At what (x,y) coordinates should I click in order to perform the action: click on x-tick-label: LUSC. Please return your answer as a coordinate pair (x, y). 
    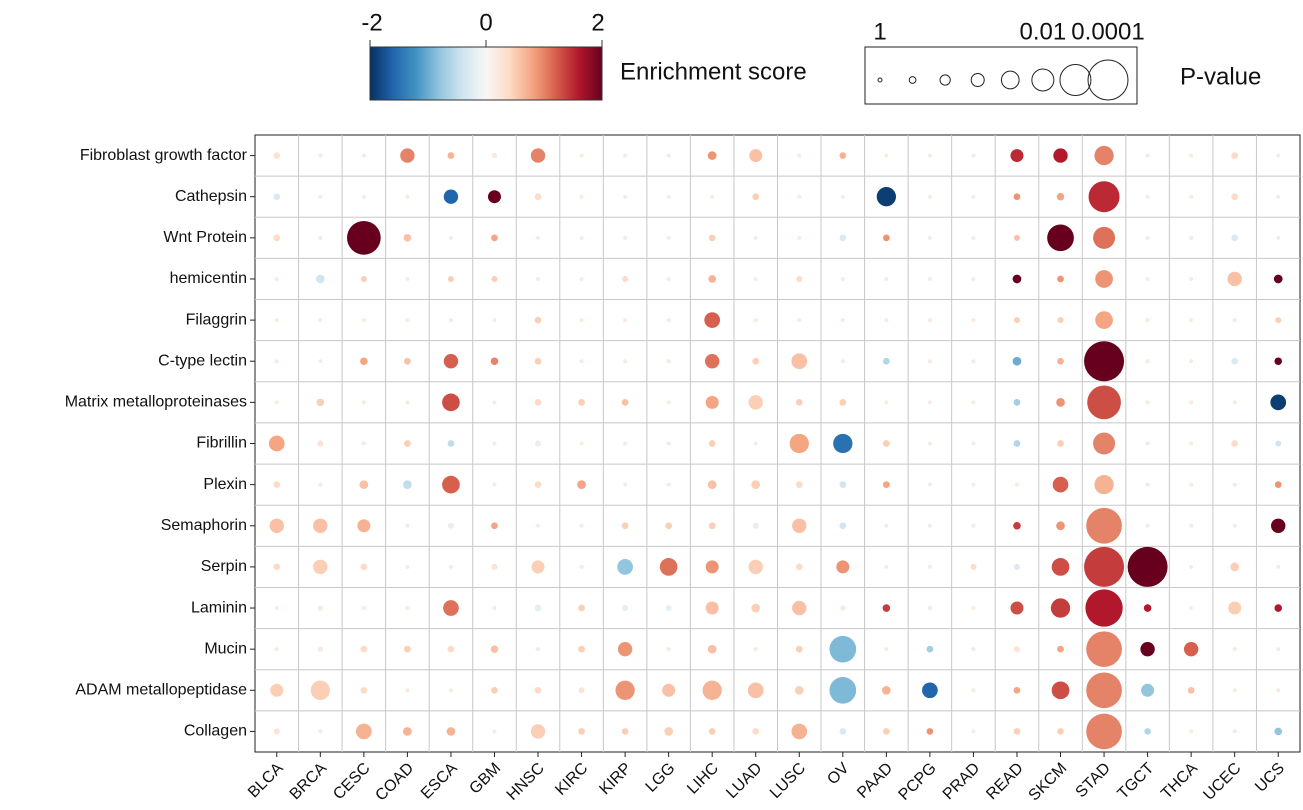
    Looking at the image, I should click on (788, 781).